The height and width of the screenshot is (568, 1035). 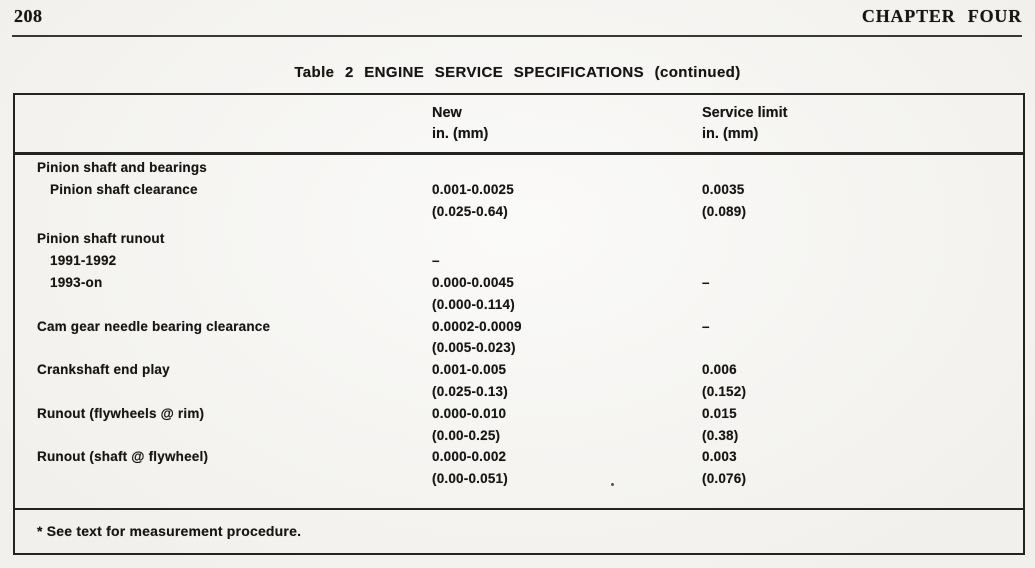 What do you see at coordinates (724, 211) in the screenshot?
I see `row-service-limit-value: (0.089)` at bounding box center [724, 211].